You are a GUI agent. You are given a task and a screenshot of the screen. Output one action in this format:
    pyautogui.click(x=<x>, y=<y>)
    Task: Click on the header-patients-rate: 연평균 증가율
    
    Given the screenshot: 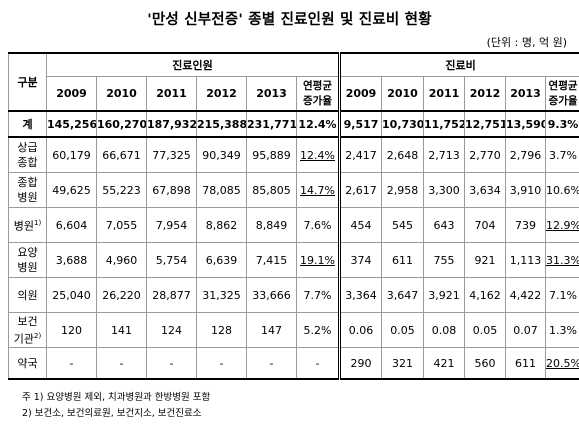 What is the action you would take?
    pyautogui.click(x=318, y=94)
    